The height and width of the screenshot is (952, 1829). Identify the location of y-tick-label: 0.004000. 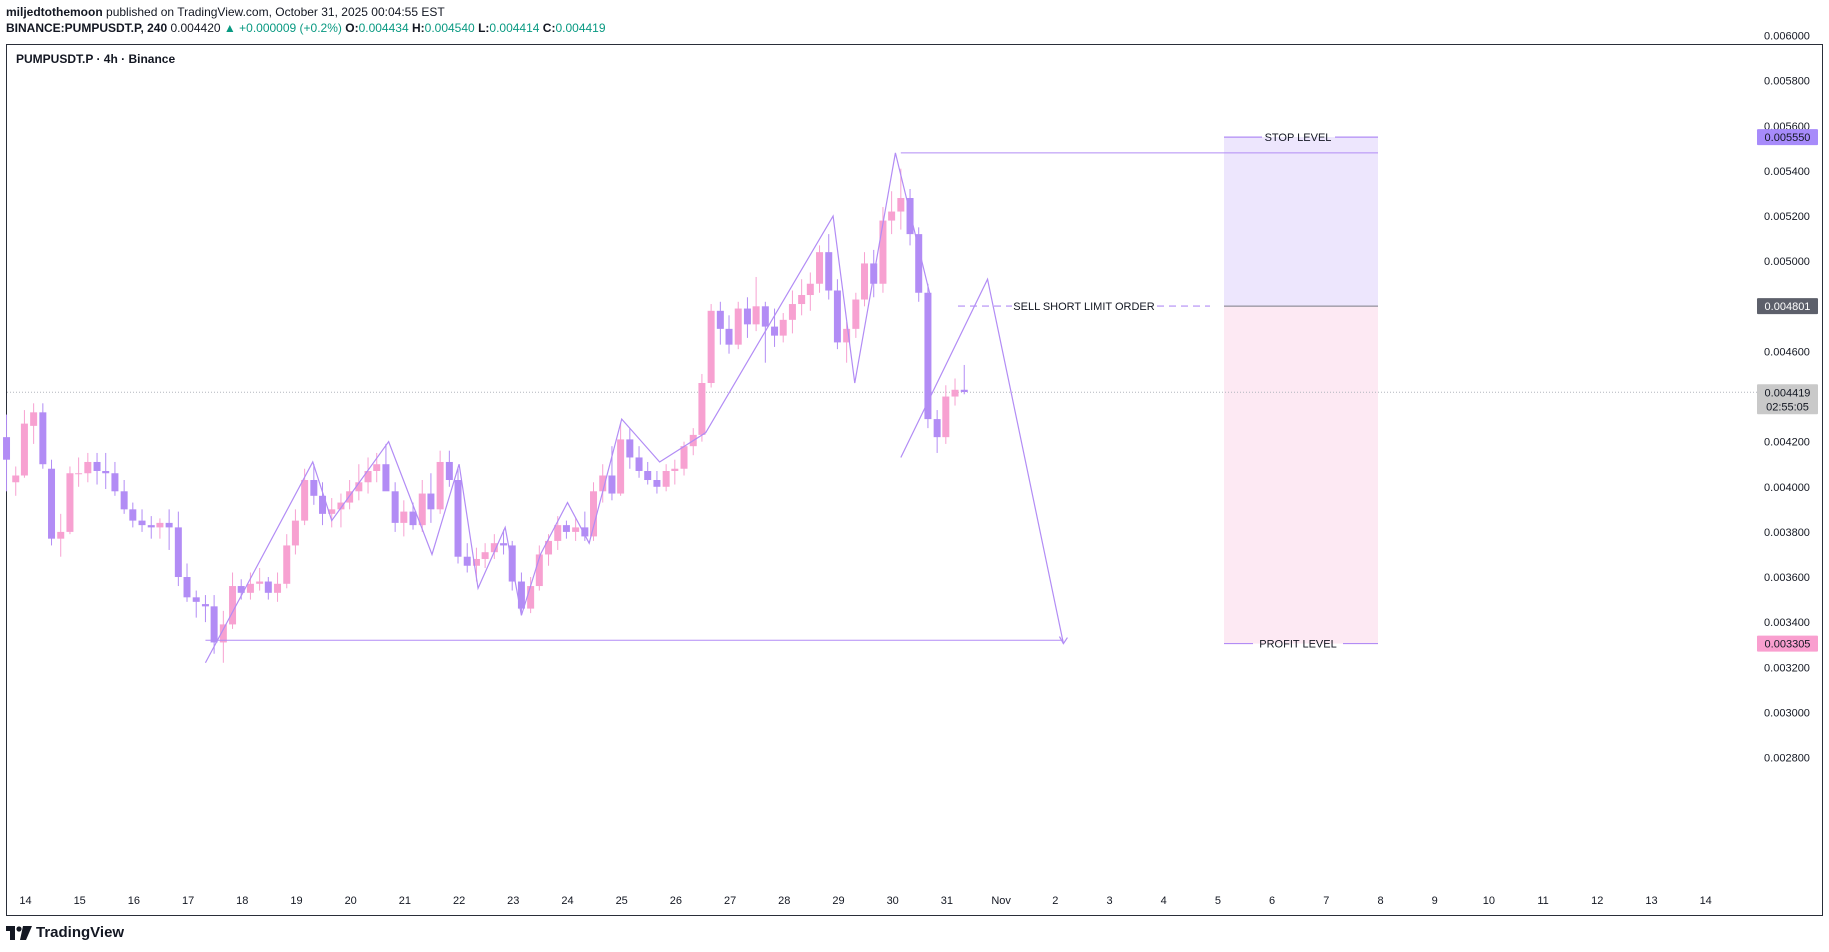
(1787, 488).